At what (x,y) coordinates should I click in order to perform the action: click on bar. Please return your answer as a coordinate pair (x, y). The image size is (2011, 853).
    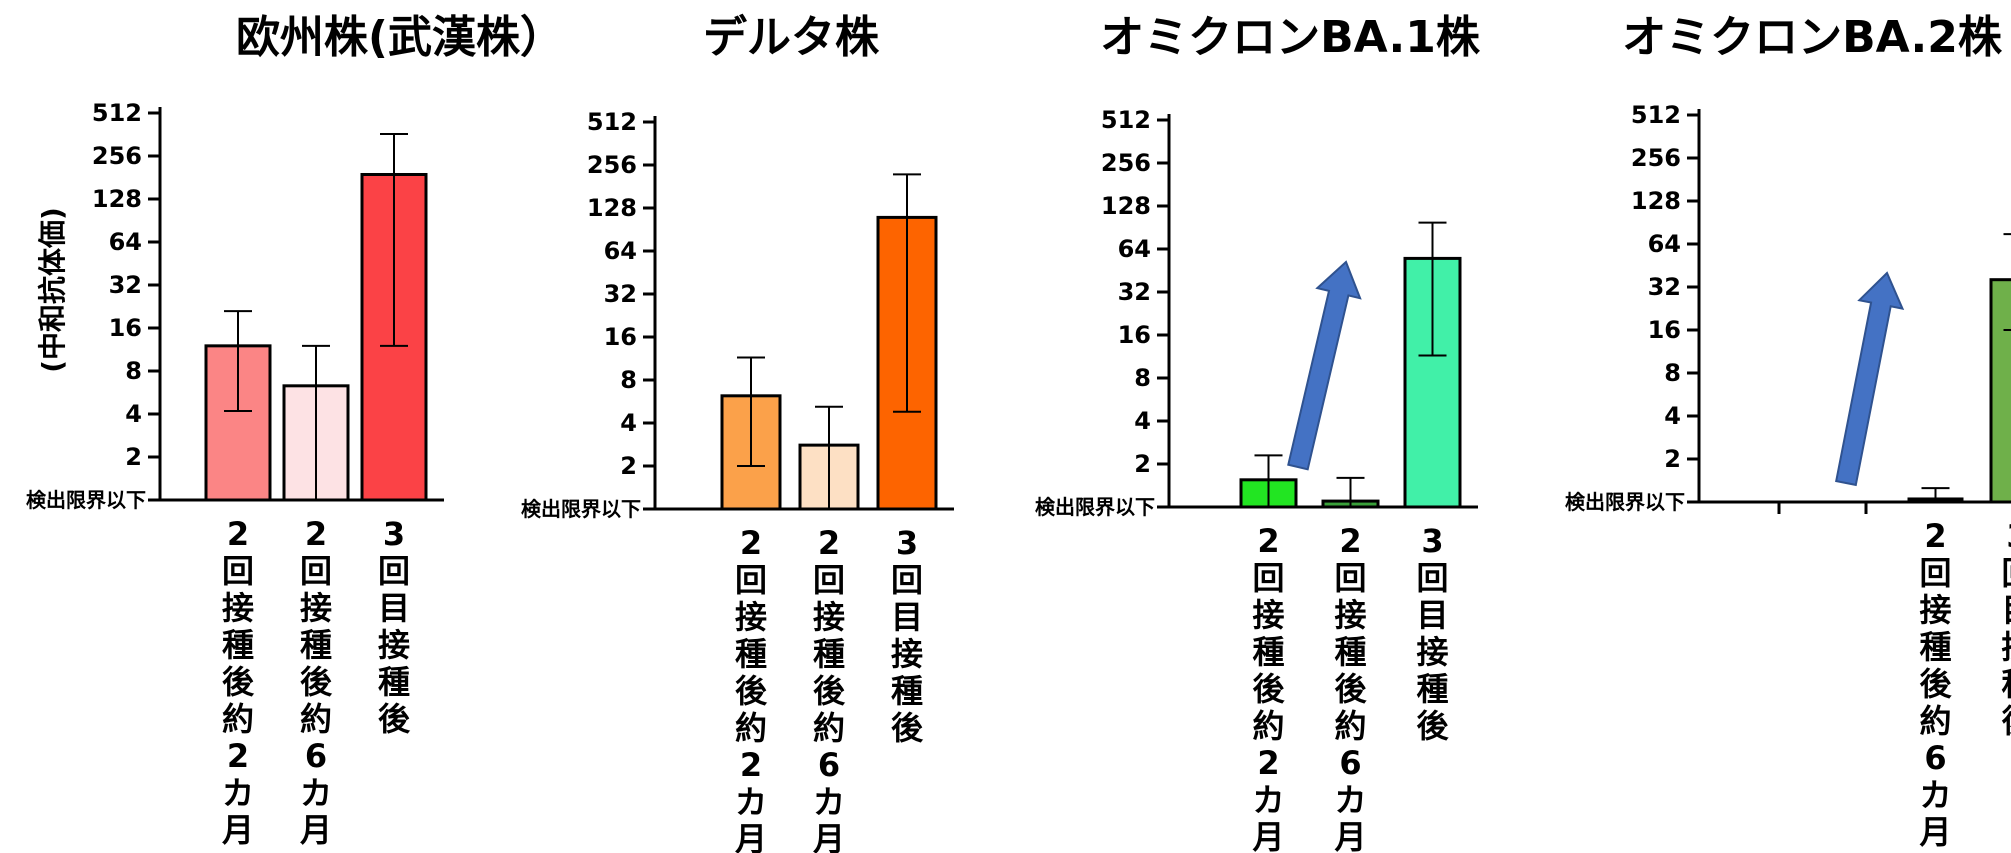
    Looking at the image, I should click on (2000, 391).